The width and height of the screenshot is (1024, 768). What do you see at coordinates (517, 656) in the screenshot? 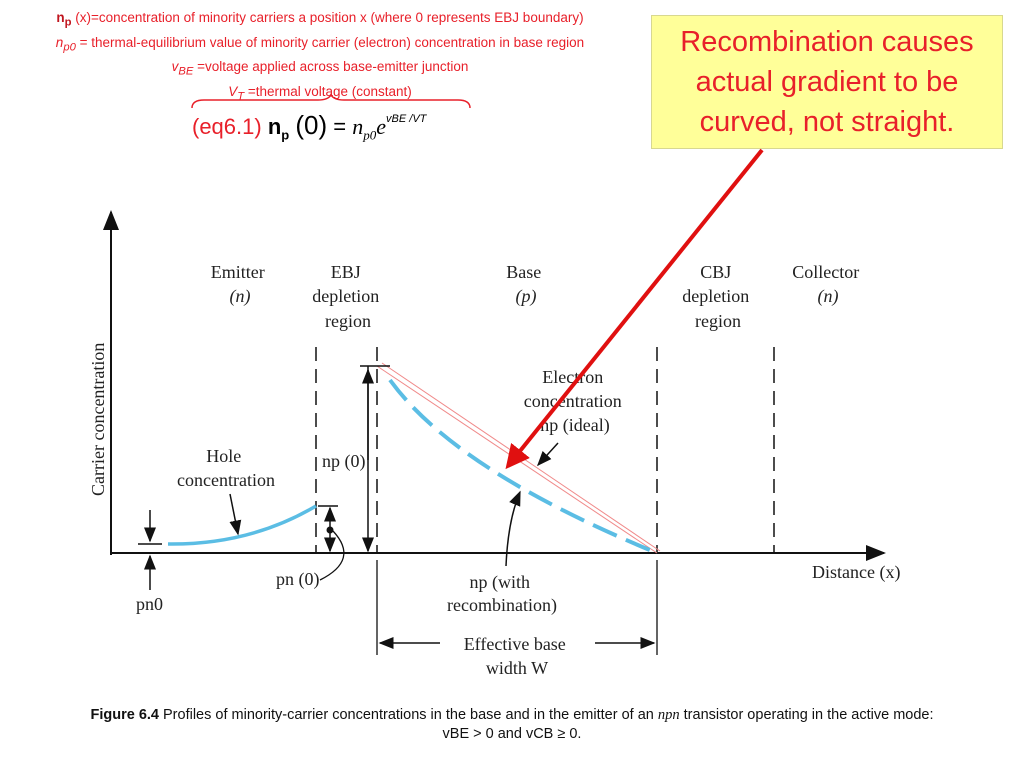
I see `effective-base-width-label: Effective base width W` at bounding box center [517, 656].